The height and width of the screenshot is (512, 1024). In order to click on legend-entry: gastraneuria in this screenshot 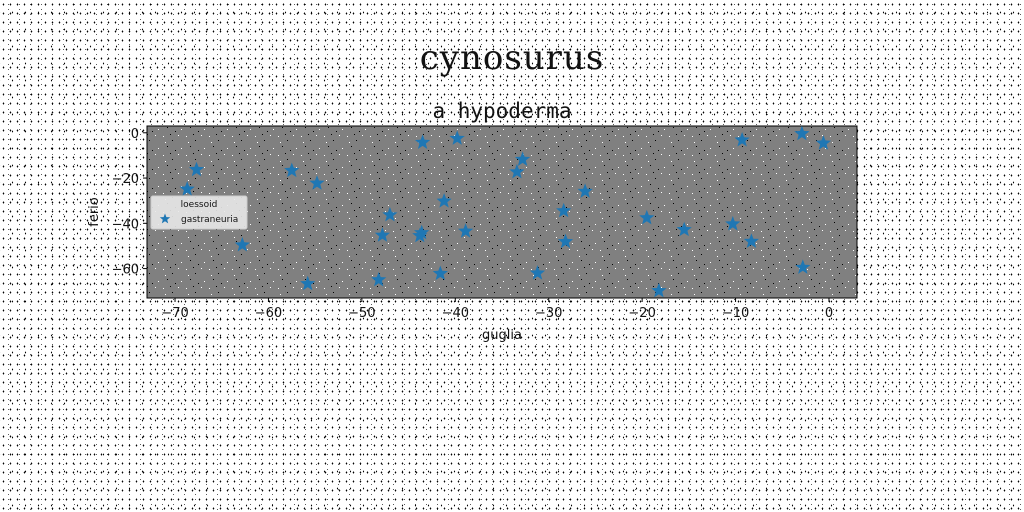, I will do `click(209, 220)`.